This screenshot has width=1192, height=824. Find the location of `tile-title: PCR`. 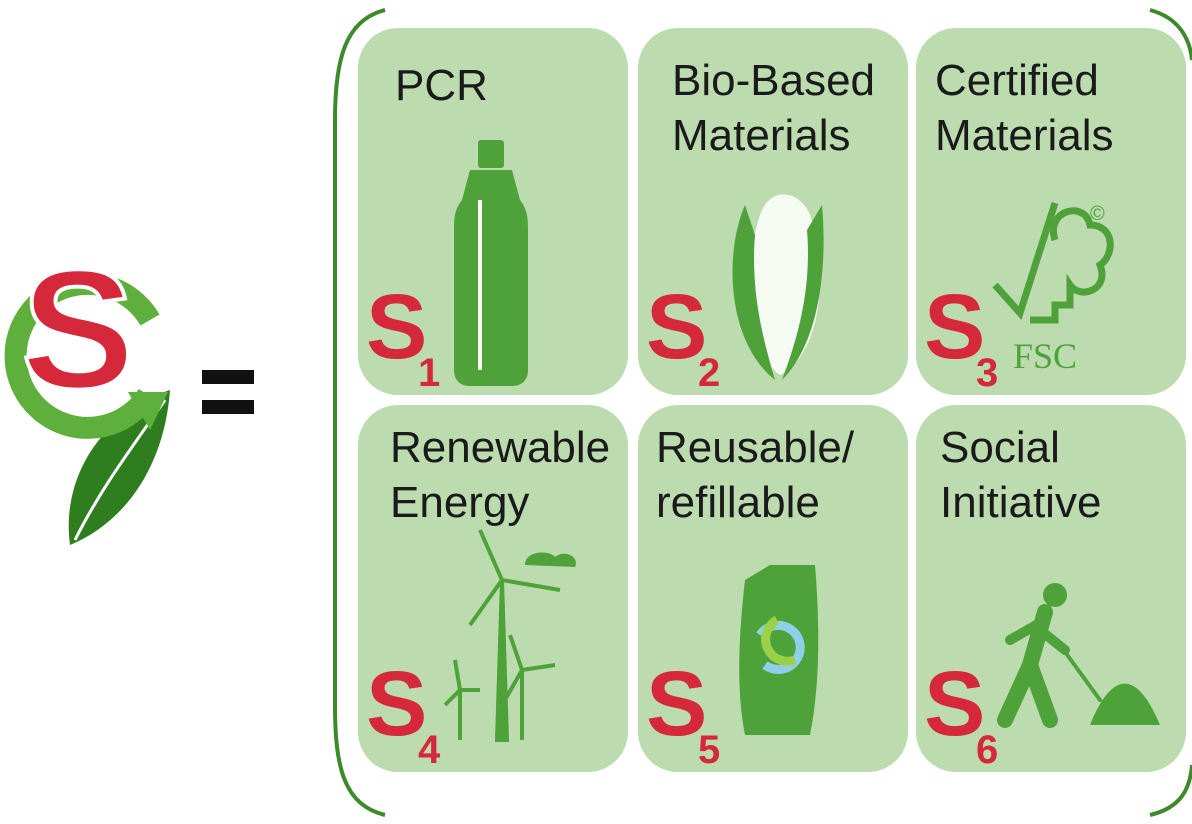

tile-title: PCR is located at coordinates (441, 85).